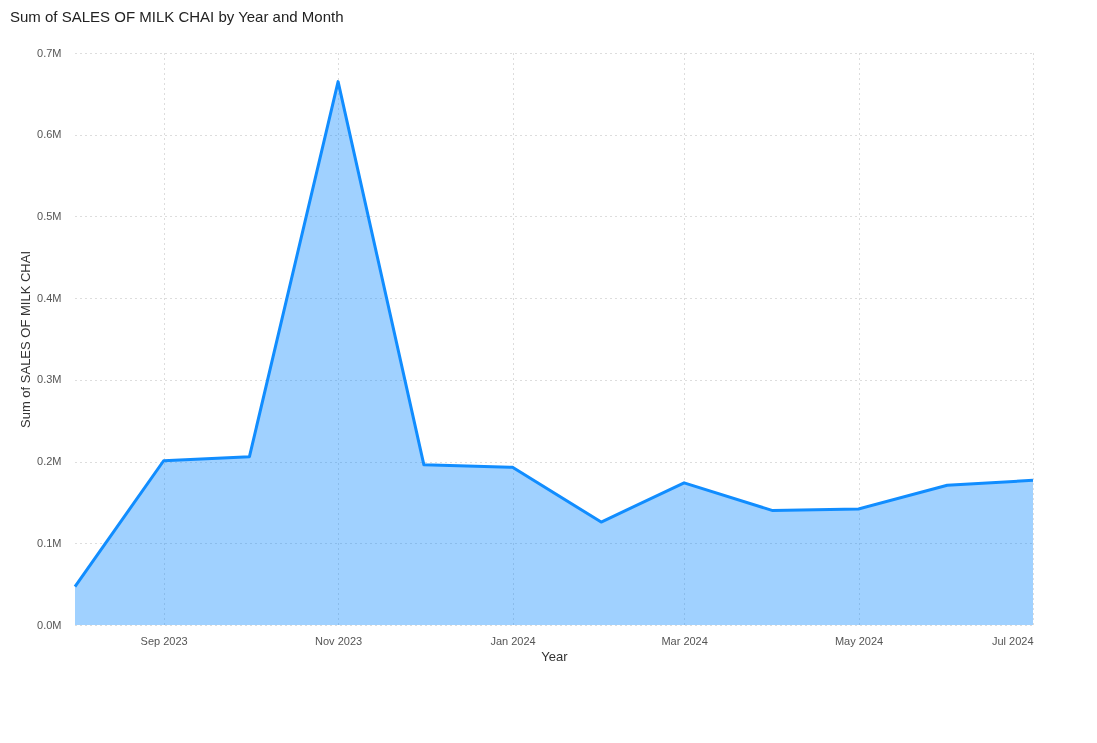 This screenshot has width=1097, height=743. What do you see at coordinates (164, 640) in the screenshot?
I see `x-tick-label: Sep 2023` at bounding box center [164, 640].